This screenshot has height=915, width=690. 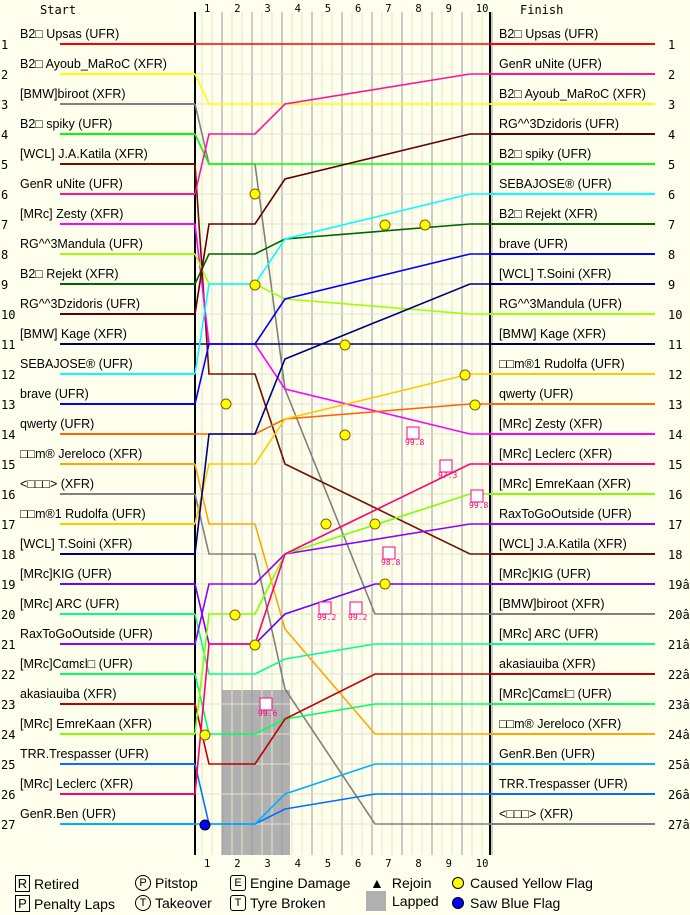 What do you see at coordinates (376, 901) in the screenshot?
I see `lapped-swatch` at bounding box center [376, 901].